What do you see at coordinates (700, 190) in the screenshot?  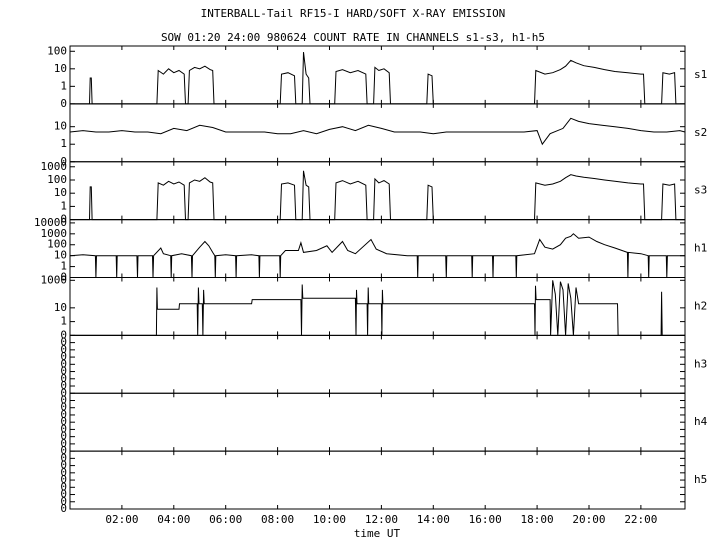 I see `panel-label: s3` at bounding box center [700, 190].